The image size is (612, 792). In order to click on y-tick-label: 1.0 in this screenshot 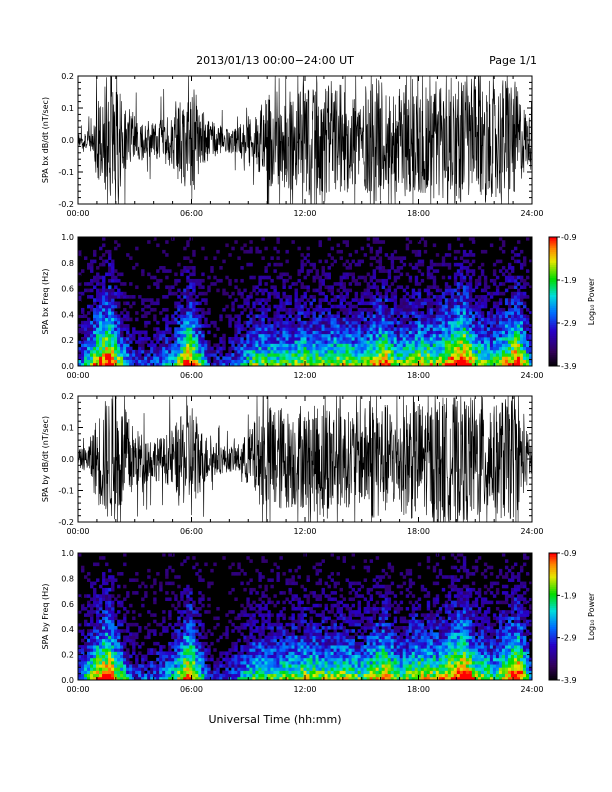, I will do `click(67, 237)`.